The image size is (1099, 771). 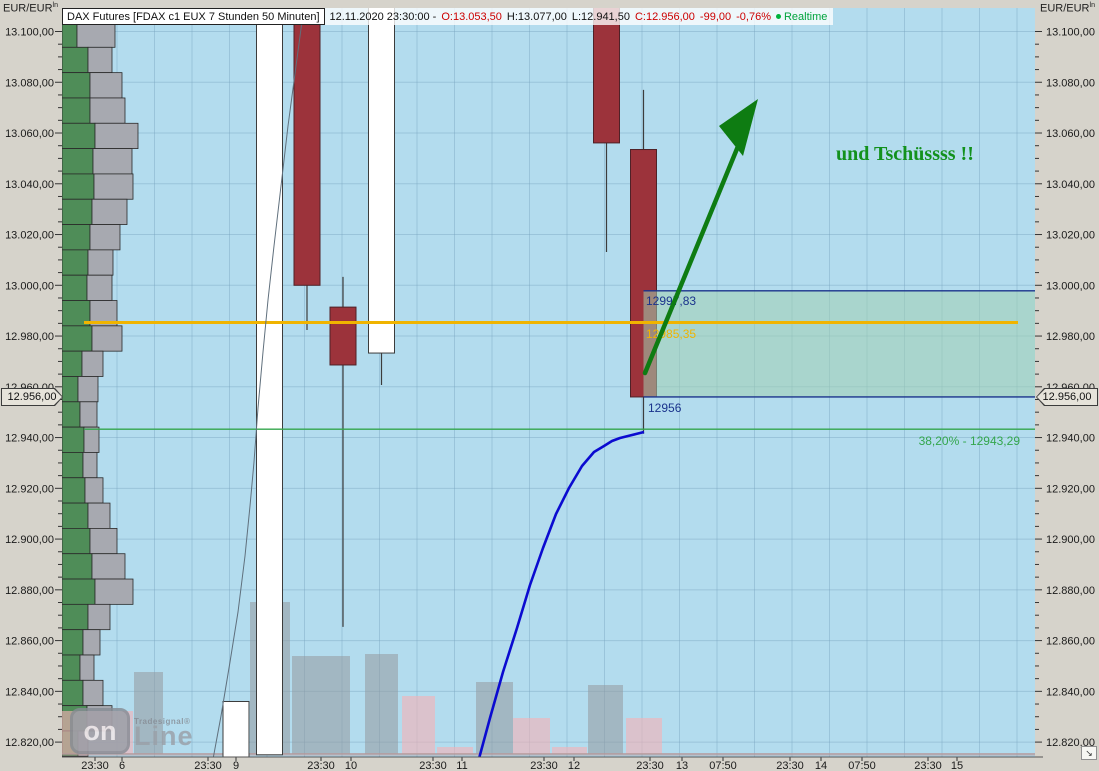 I want to click on x-axis-label: 10, so click(x=351, y=765).